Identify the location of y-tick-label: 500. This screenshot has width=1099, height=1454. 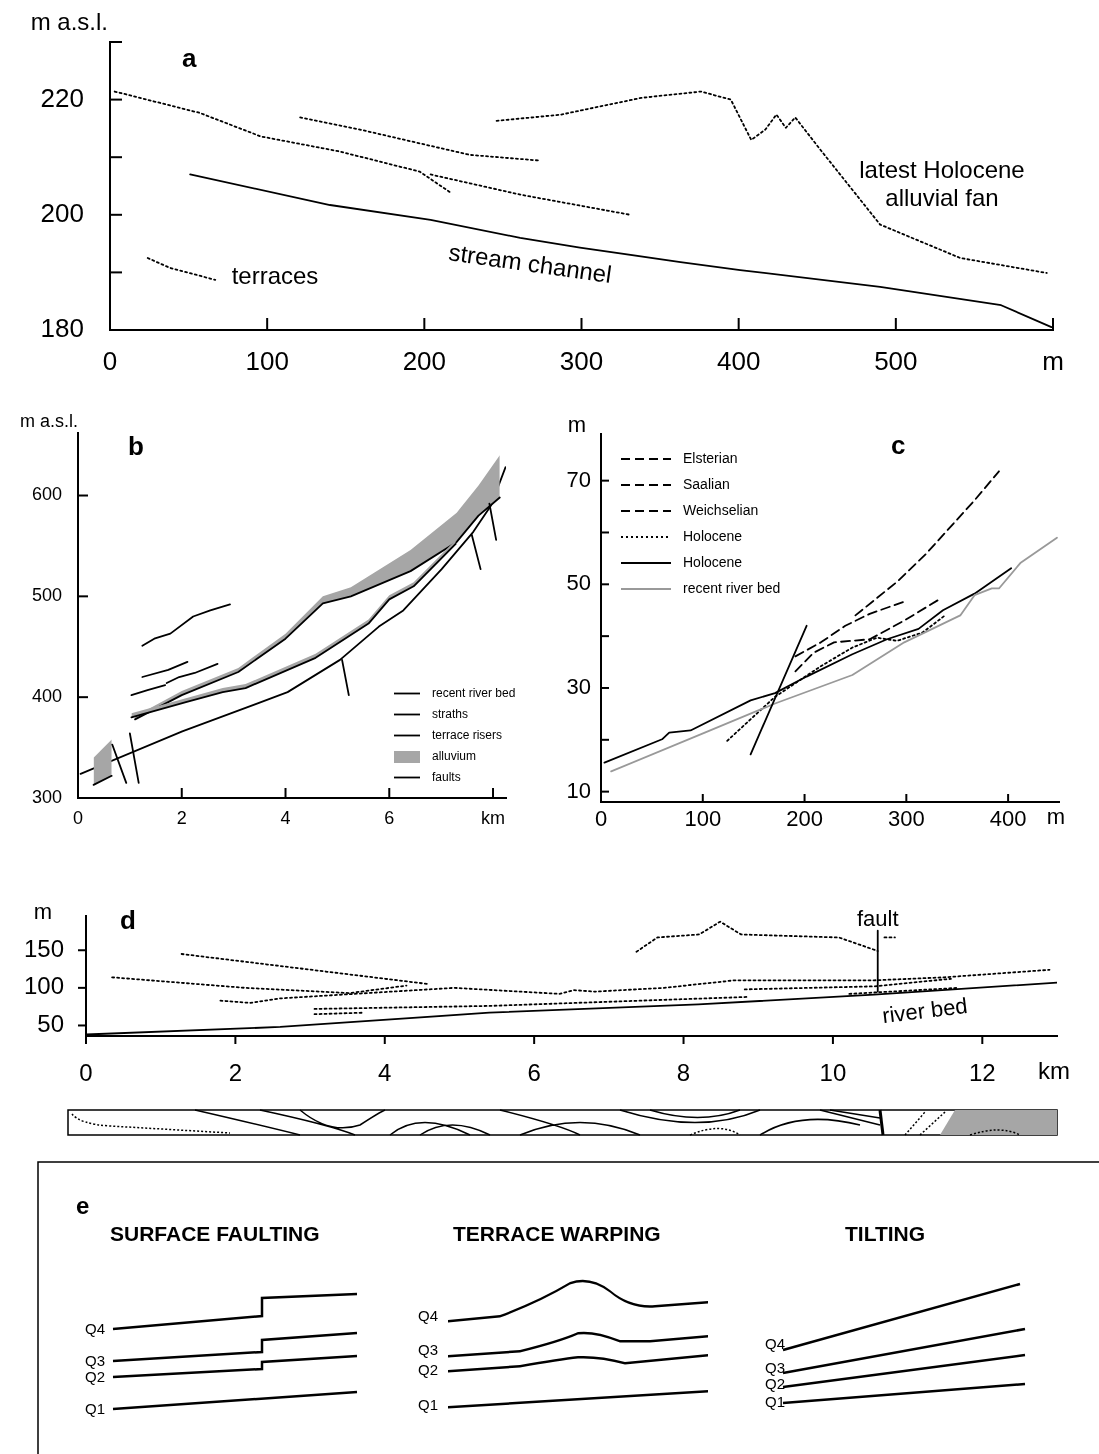
(46, 595).